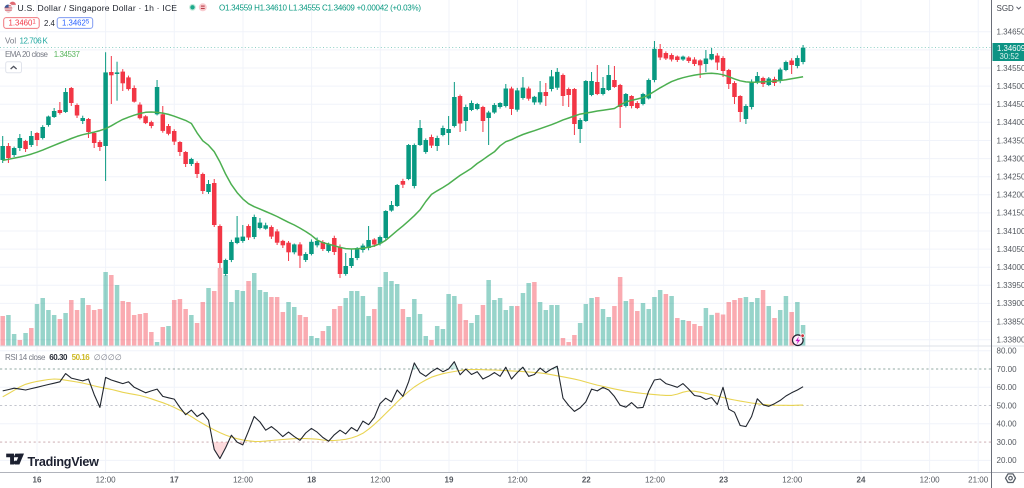 This screenshot has height=488, width=1024. What do you see at coordinates (58, 357) in the screenshot?
I see `svg-text: 60.30` at bounding box center [58, 357].